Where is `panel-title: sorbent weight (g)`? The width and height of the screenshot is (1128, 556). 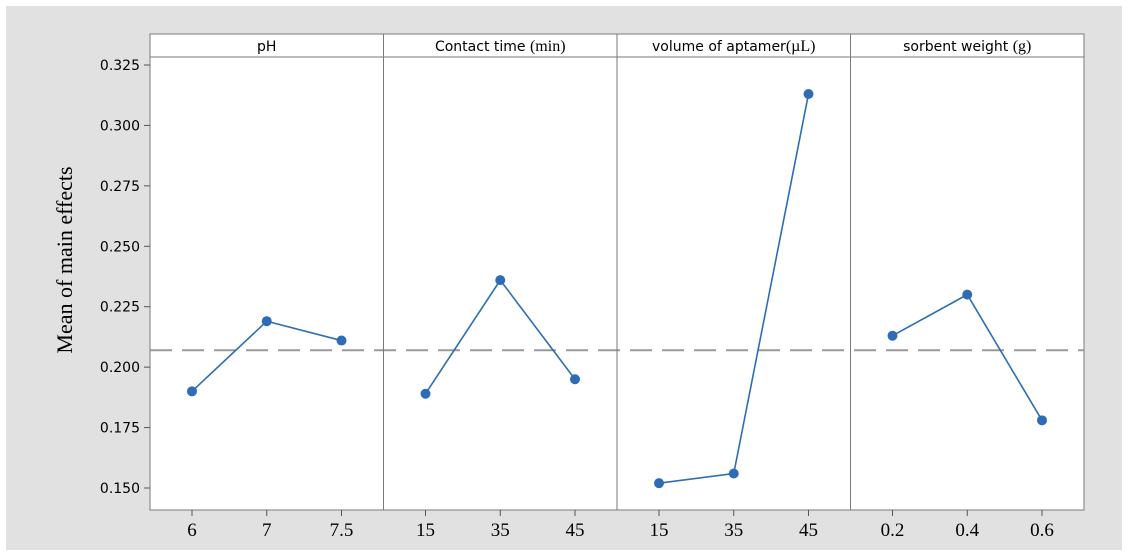 panel-title: sorbent weight (g) is located at coordinates (967, 46).